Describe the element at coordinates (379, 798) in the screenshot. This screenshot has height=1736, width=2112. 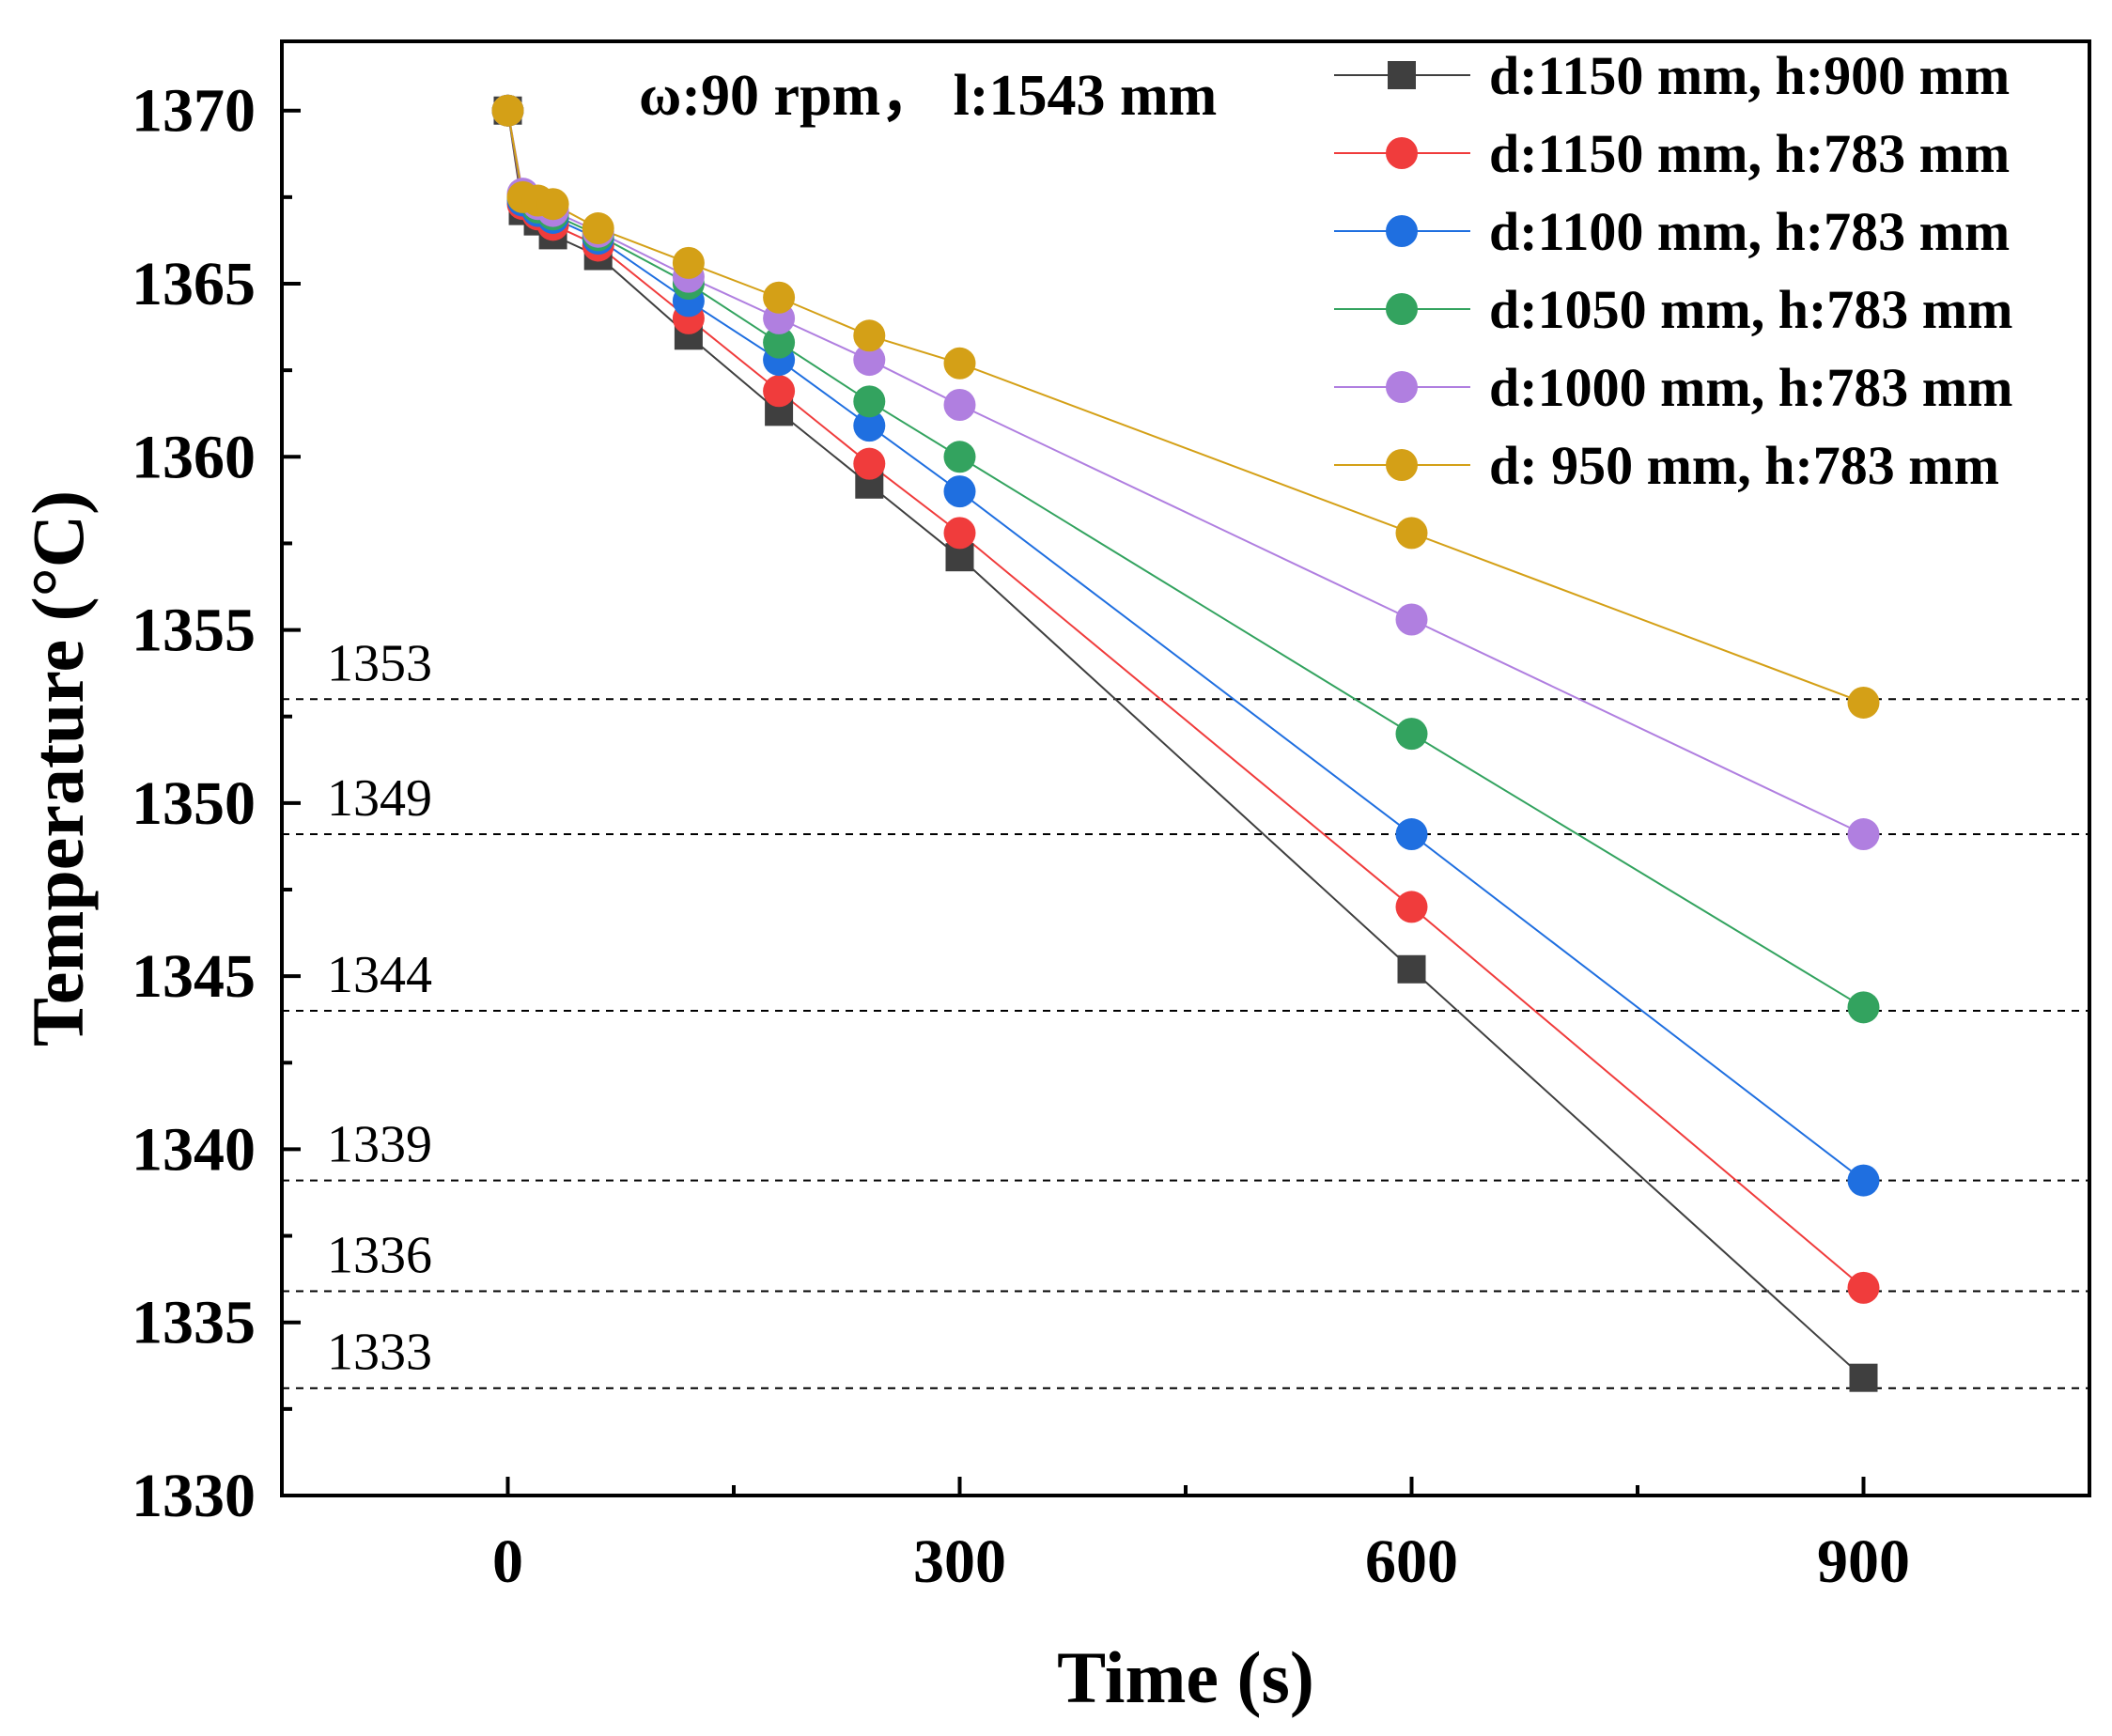
I see `reference-label-1349: 1349` at that location.